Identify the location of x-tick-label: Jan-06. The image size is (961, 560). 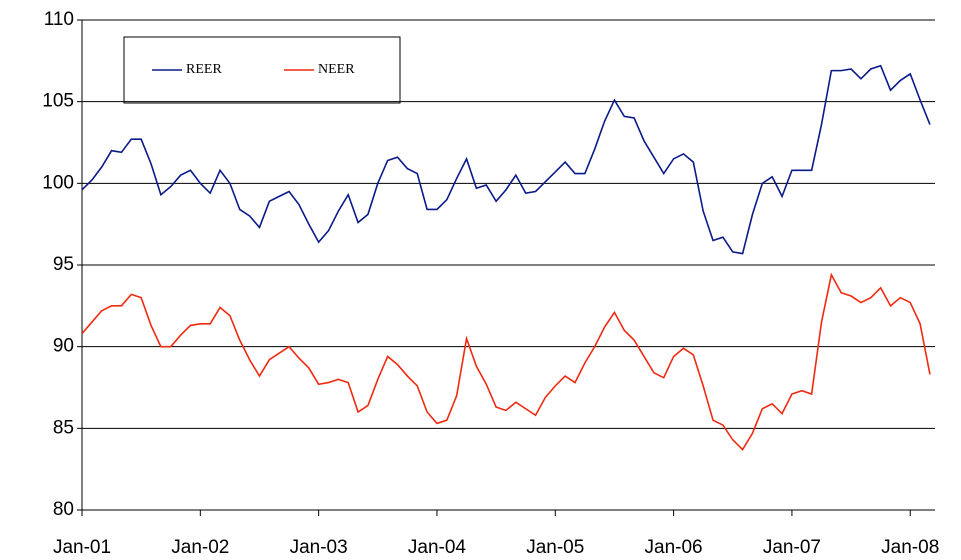
(674, 547).